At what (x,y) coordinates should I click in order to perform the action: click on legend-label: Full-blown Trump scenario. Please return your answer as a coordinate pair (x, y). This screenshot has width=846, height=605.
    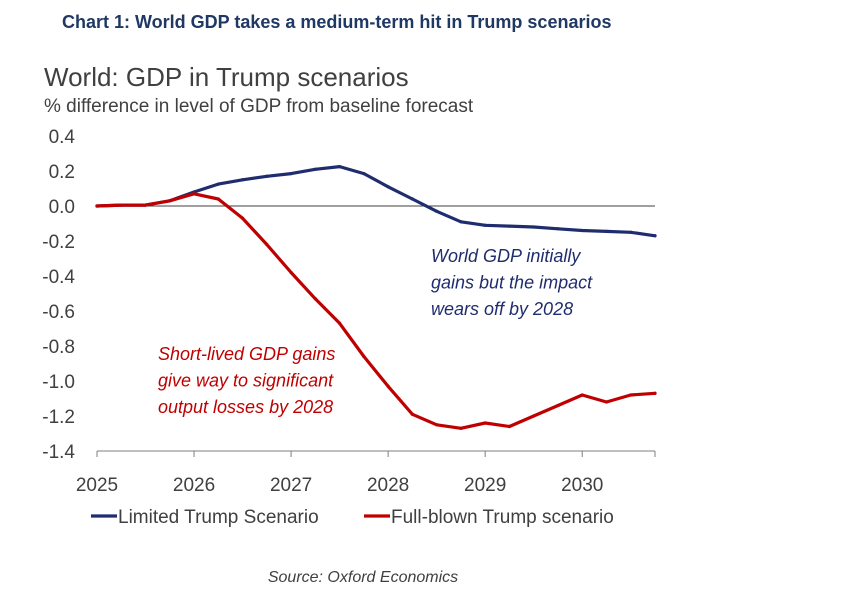
    Looking at the image, I should click on (502, 517).